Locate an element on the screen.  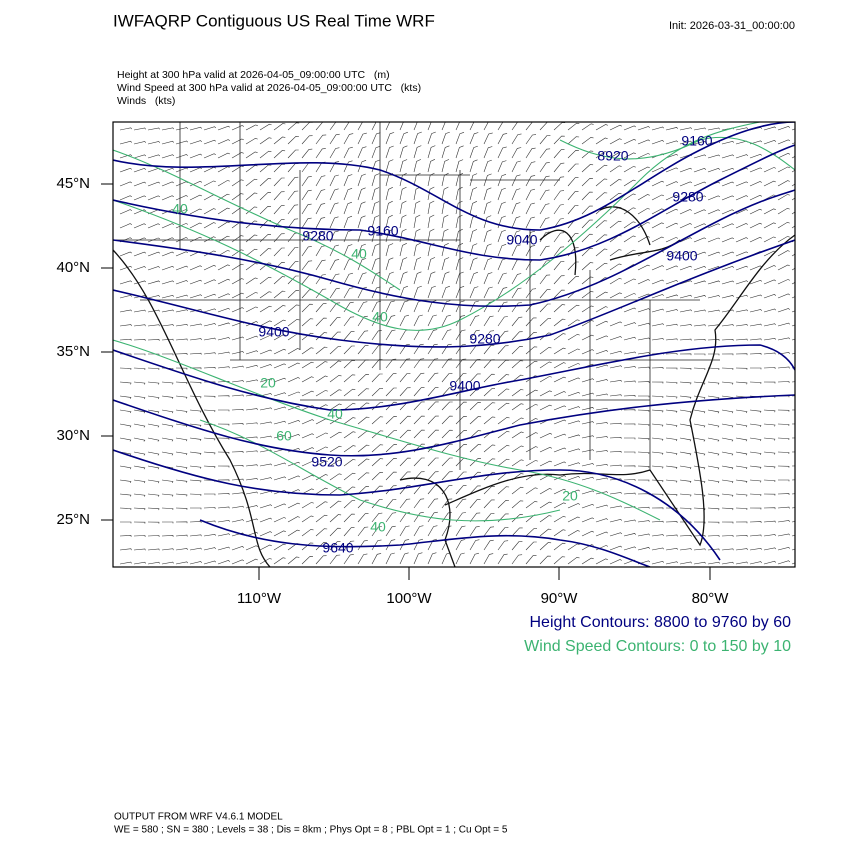
title: IWFAQRP Contiguous US Real Time WRF is located at coordinates (274, 20).